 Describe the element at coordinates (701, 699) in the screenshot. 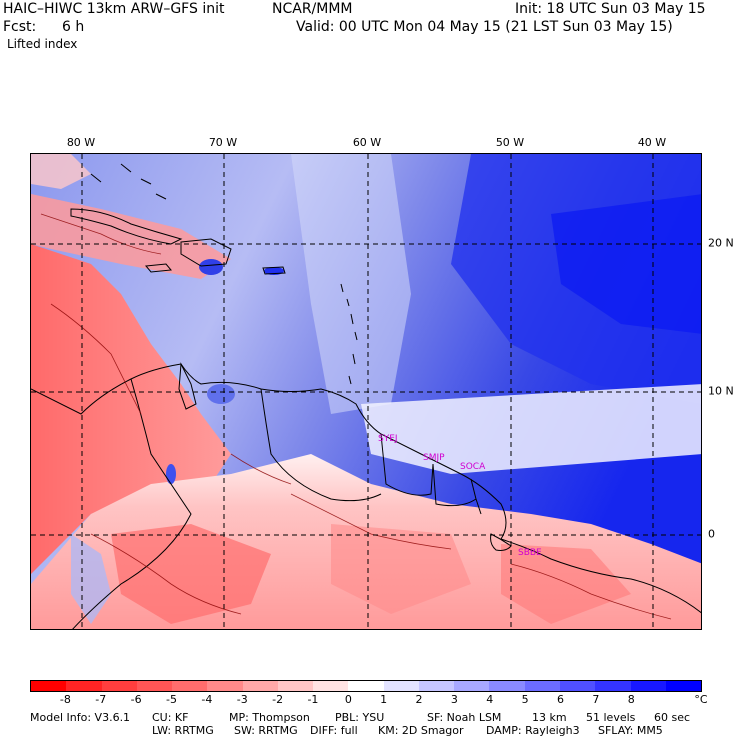

I see `unit-label: °C` at that location.